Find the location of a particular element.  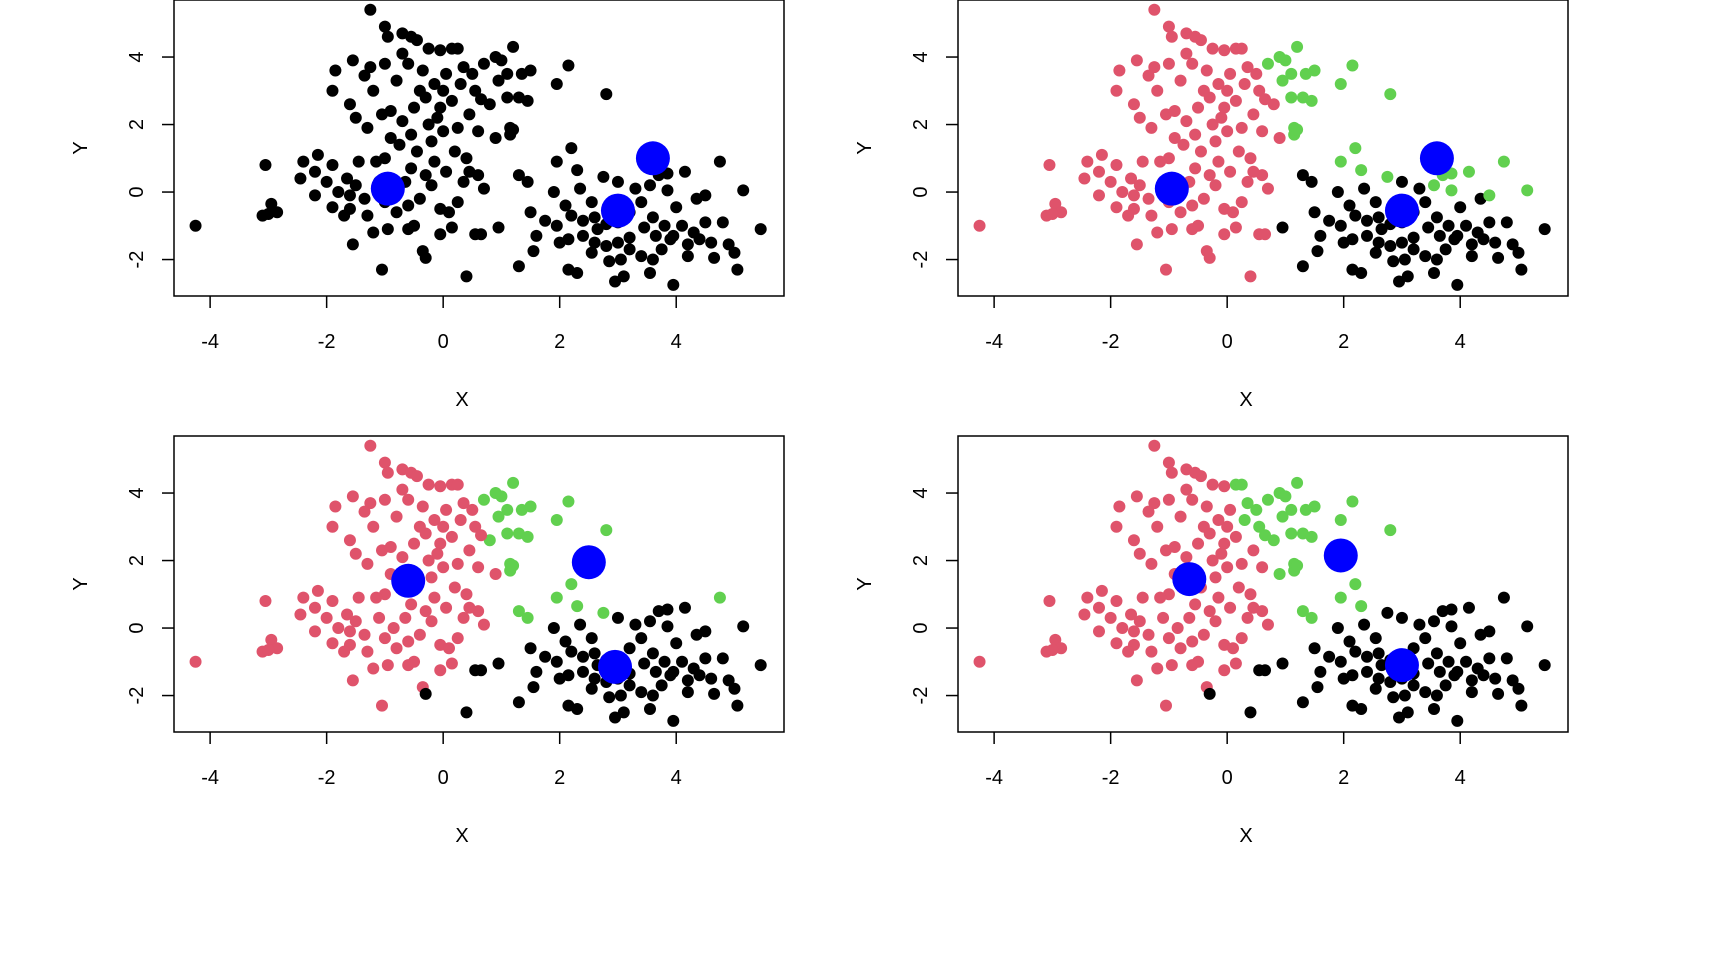

x-tick-label: -4 is located at coordinates (994, 778).